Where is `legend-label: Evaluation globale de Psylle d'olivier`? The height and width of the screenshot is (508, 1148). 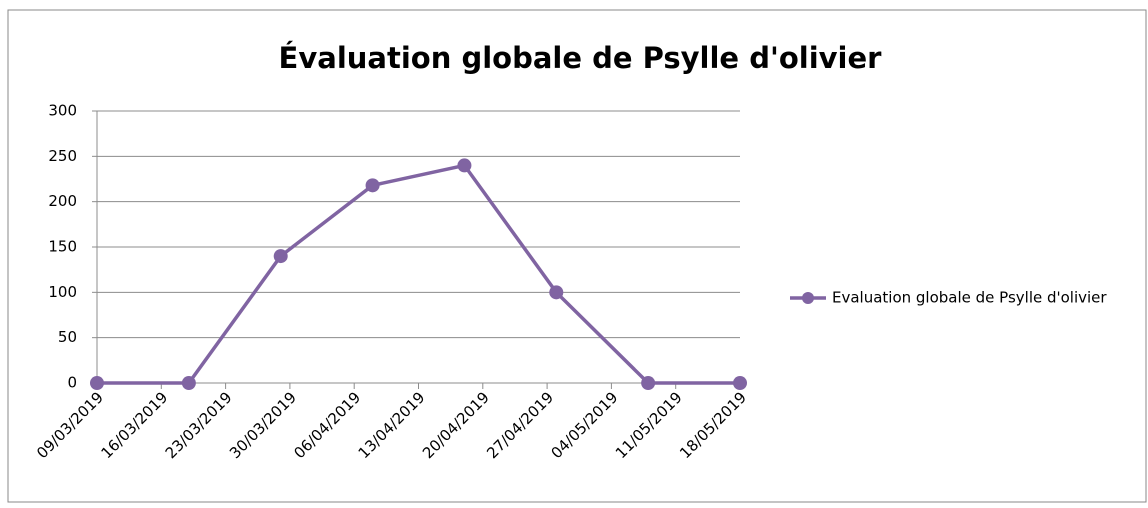 legend-label: Evaluation globale de Psylle d'olivier is located at coordinates (969, 298).